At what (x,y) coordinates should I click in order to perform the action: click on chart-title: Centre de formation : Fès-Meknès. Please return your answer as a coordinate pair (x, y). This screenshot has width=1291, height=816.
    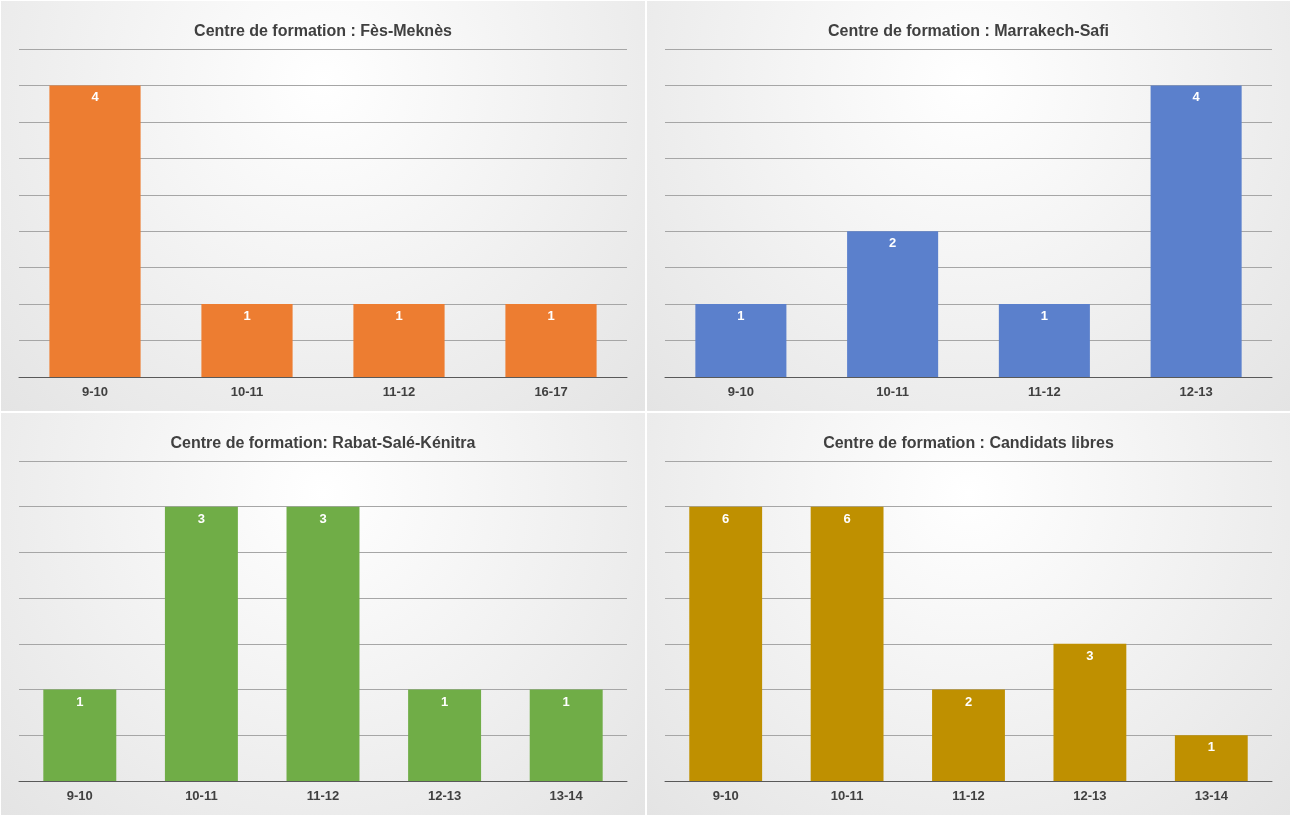
    Looking at the image, I should click on (323, 30).